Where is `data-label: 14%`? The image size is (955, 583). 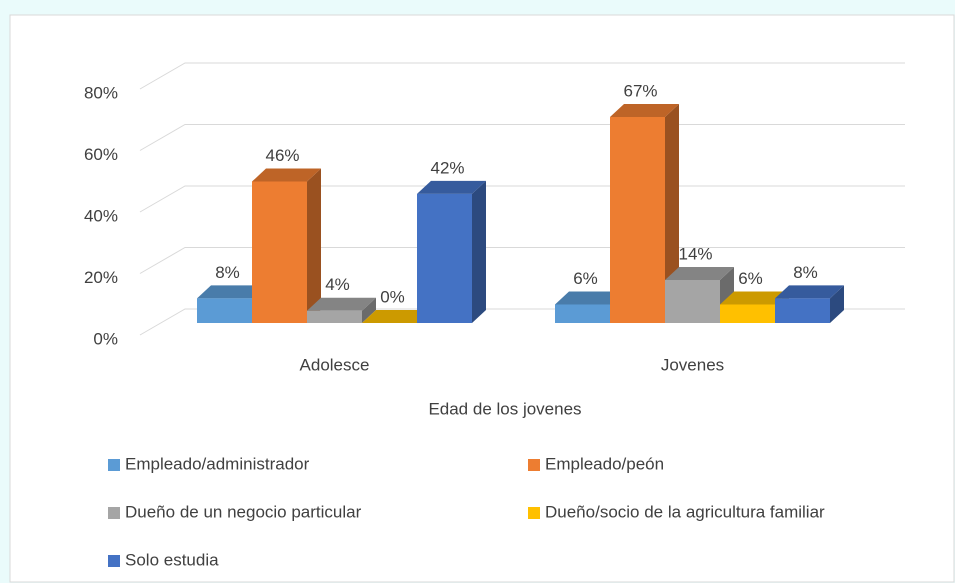 data-label: 14% is located at coordinates (695, 253).